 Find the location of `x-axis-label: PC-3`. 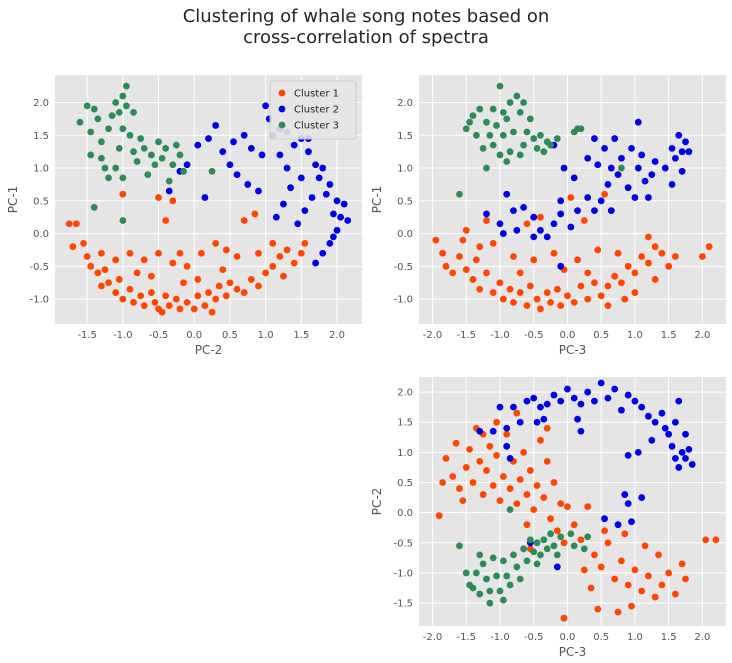

x-axis-label: PC-3 is located at coordinates (573, 350).